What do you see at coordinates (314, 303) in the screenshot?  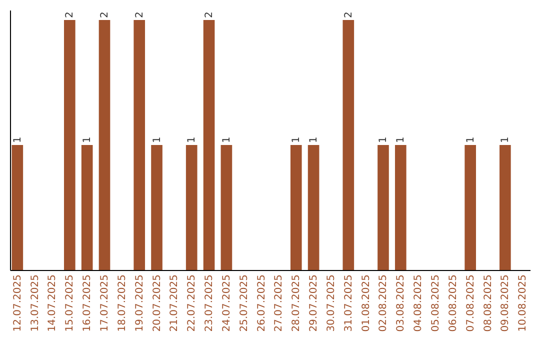 I see `x-tick-label: 29.07.2025` at bounding box center [314, 303].